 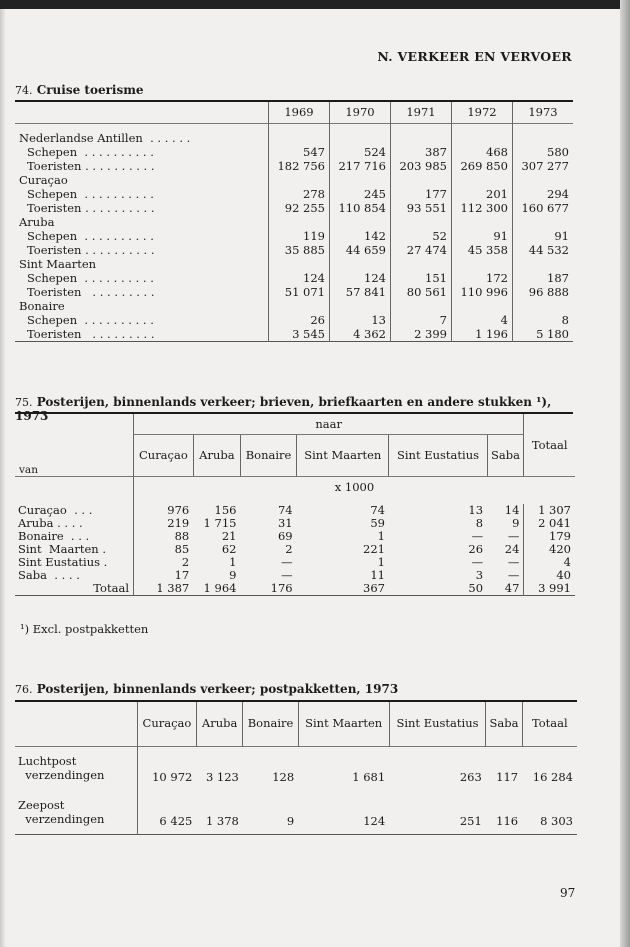 I want to click on value-cell: 62, so click(x=229, y=549).